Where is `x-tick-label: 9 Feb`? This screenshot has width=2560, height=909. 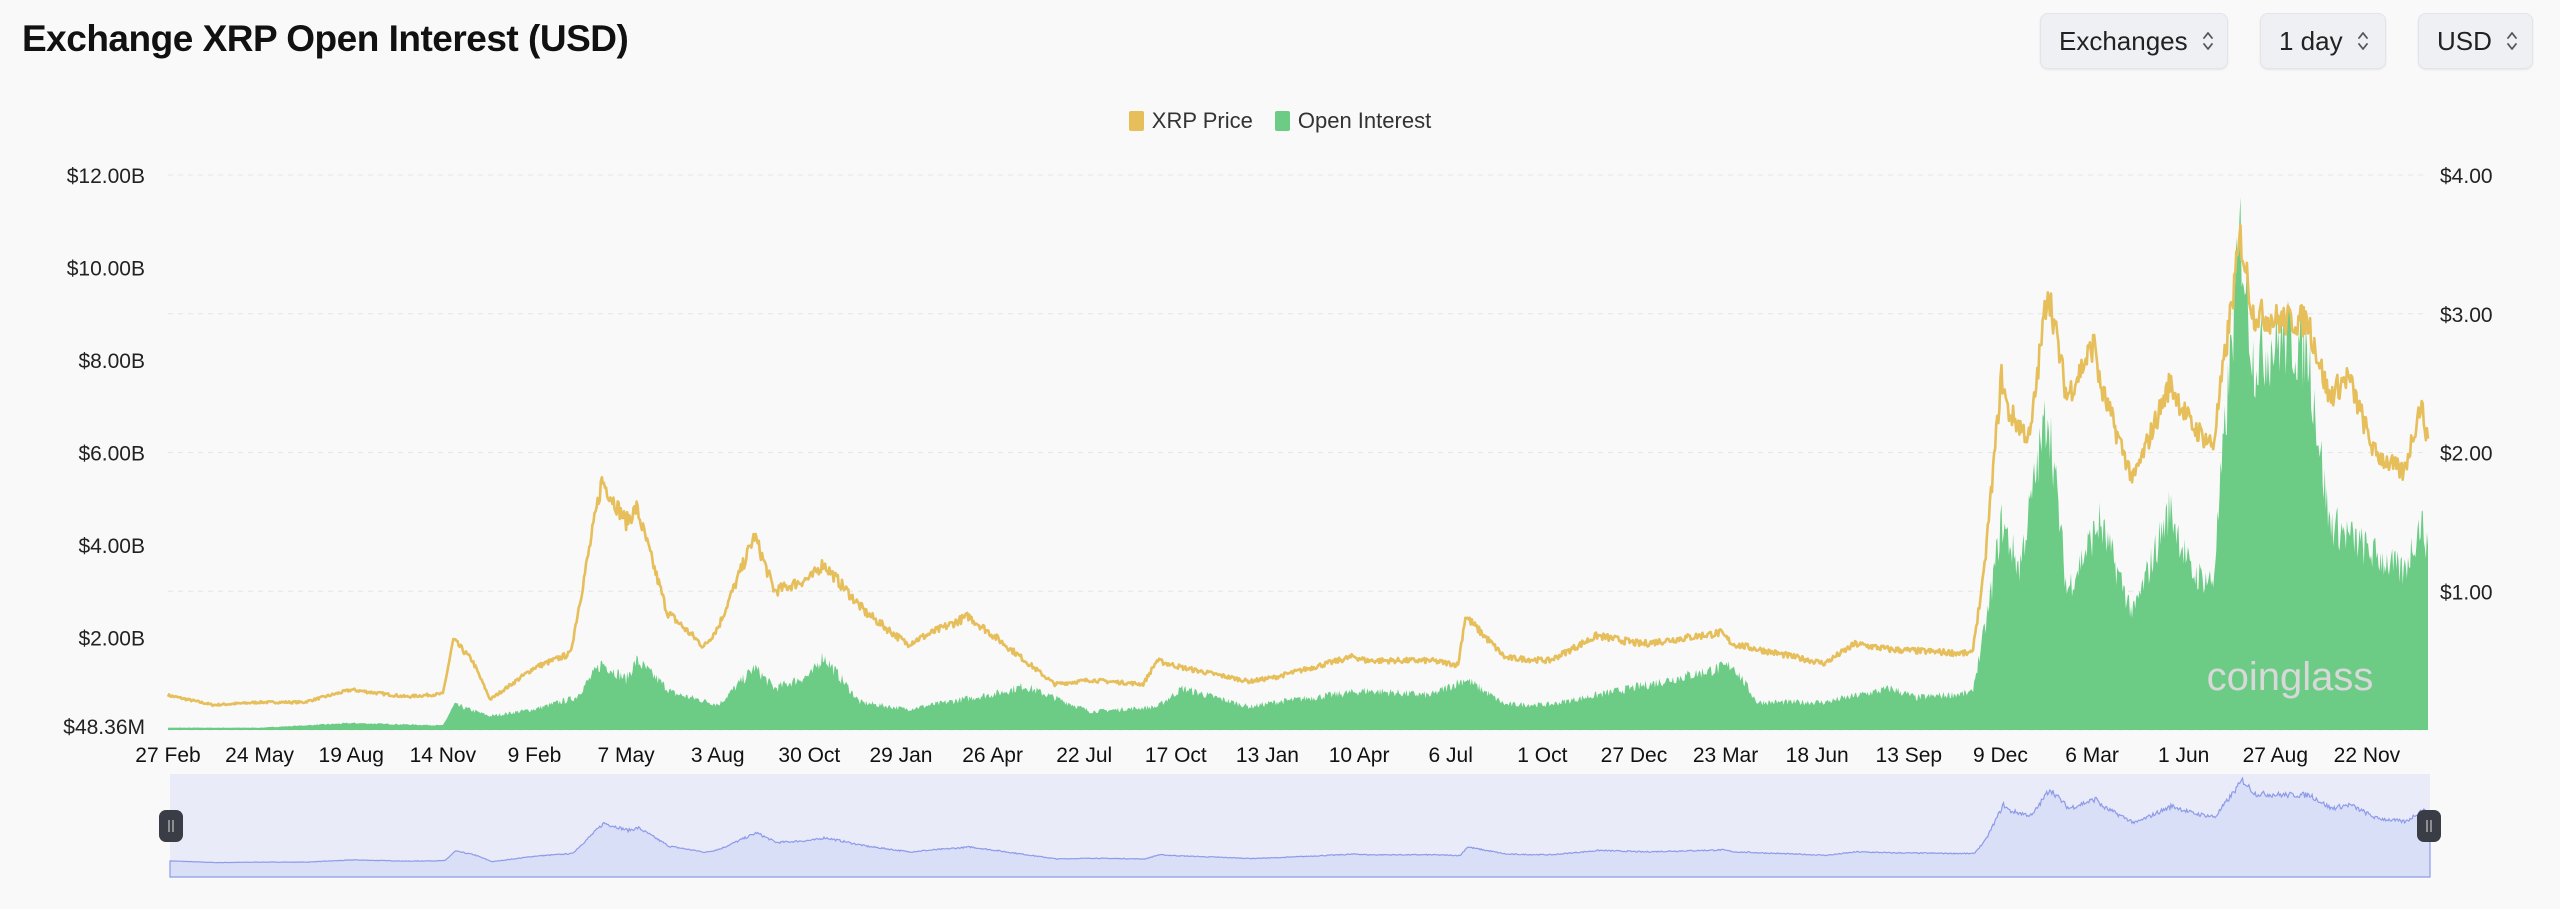
x-tick-label: 9 Feb is located at coordinates (535, 755).